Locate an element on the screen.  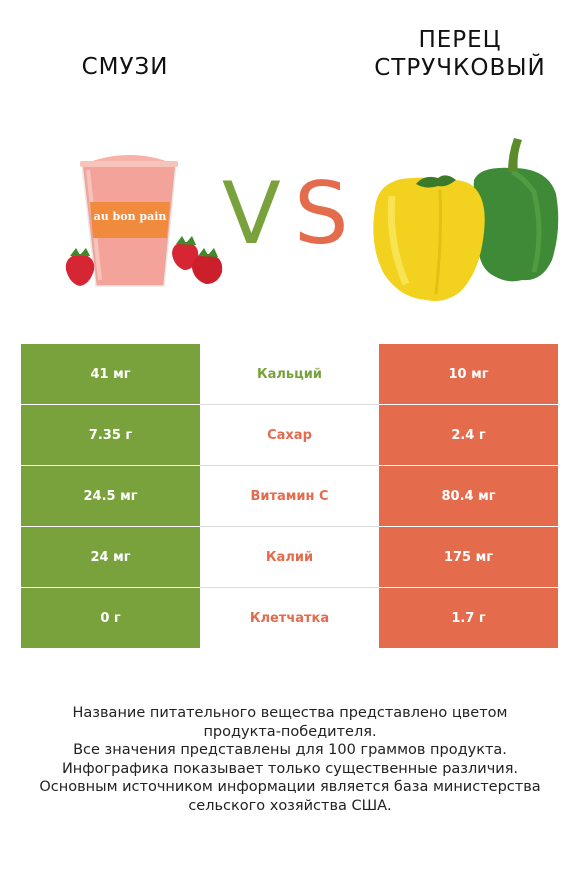
nutrient-name-cell: Калий is located at coordinates (289, 557).